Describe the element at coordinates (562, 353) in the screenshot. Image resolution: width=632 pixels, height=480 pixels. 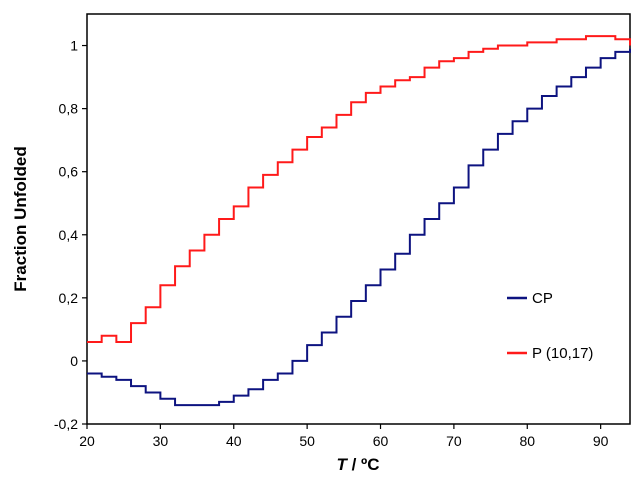
I see `legend-label-p-10-17: P (10,17)` at that location.